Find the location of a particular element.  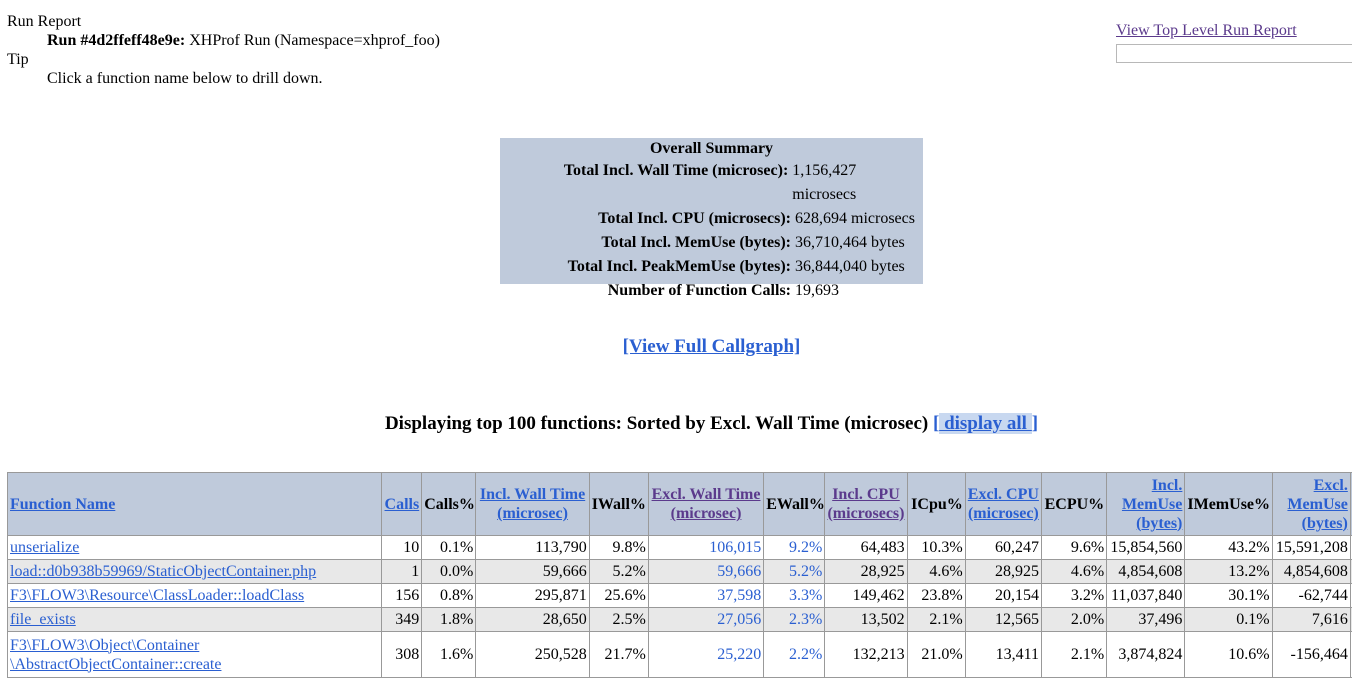

header-text: Excl. CPU is located at coordinates (1003, 494).